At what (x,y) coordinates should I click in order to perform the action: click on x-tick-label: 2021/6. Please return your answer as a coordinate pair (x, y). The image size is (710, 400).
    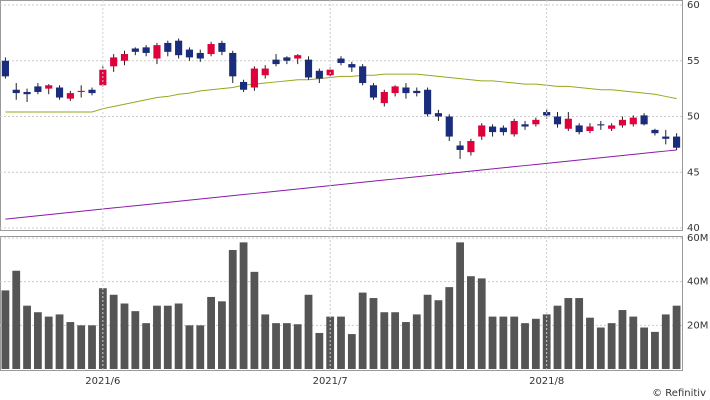
    Looking at the image, I should click on (102, 381).